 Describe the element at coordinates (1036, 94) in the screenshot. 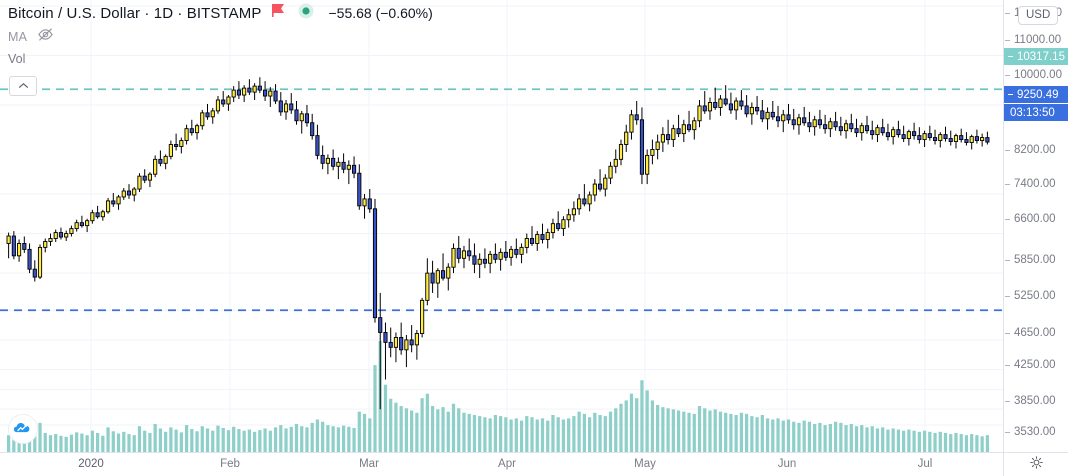

I see `last-price-badge: 9250.49` at that location.